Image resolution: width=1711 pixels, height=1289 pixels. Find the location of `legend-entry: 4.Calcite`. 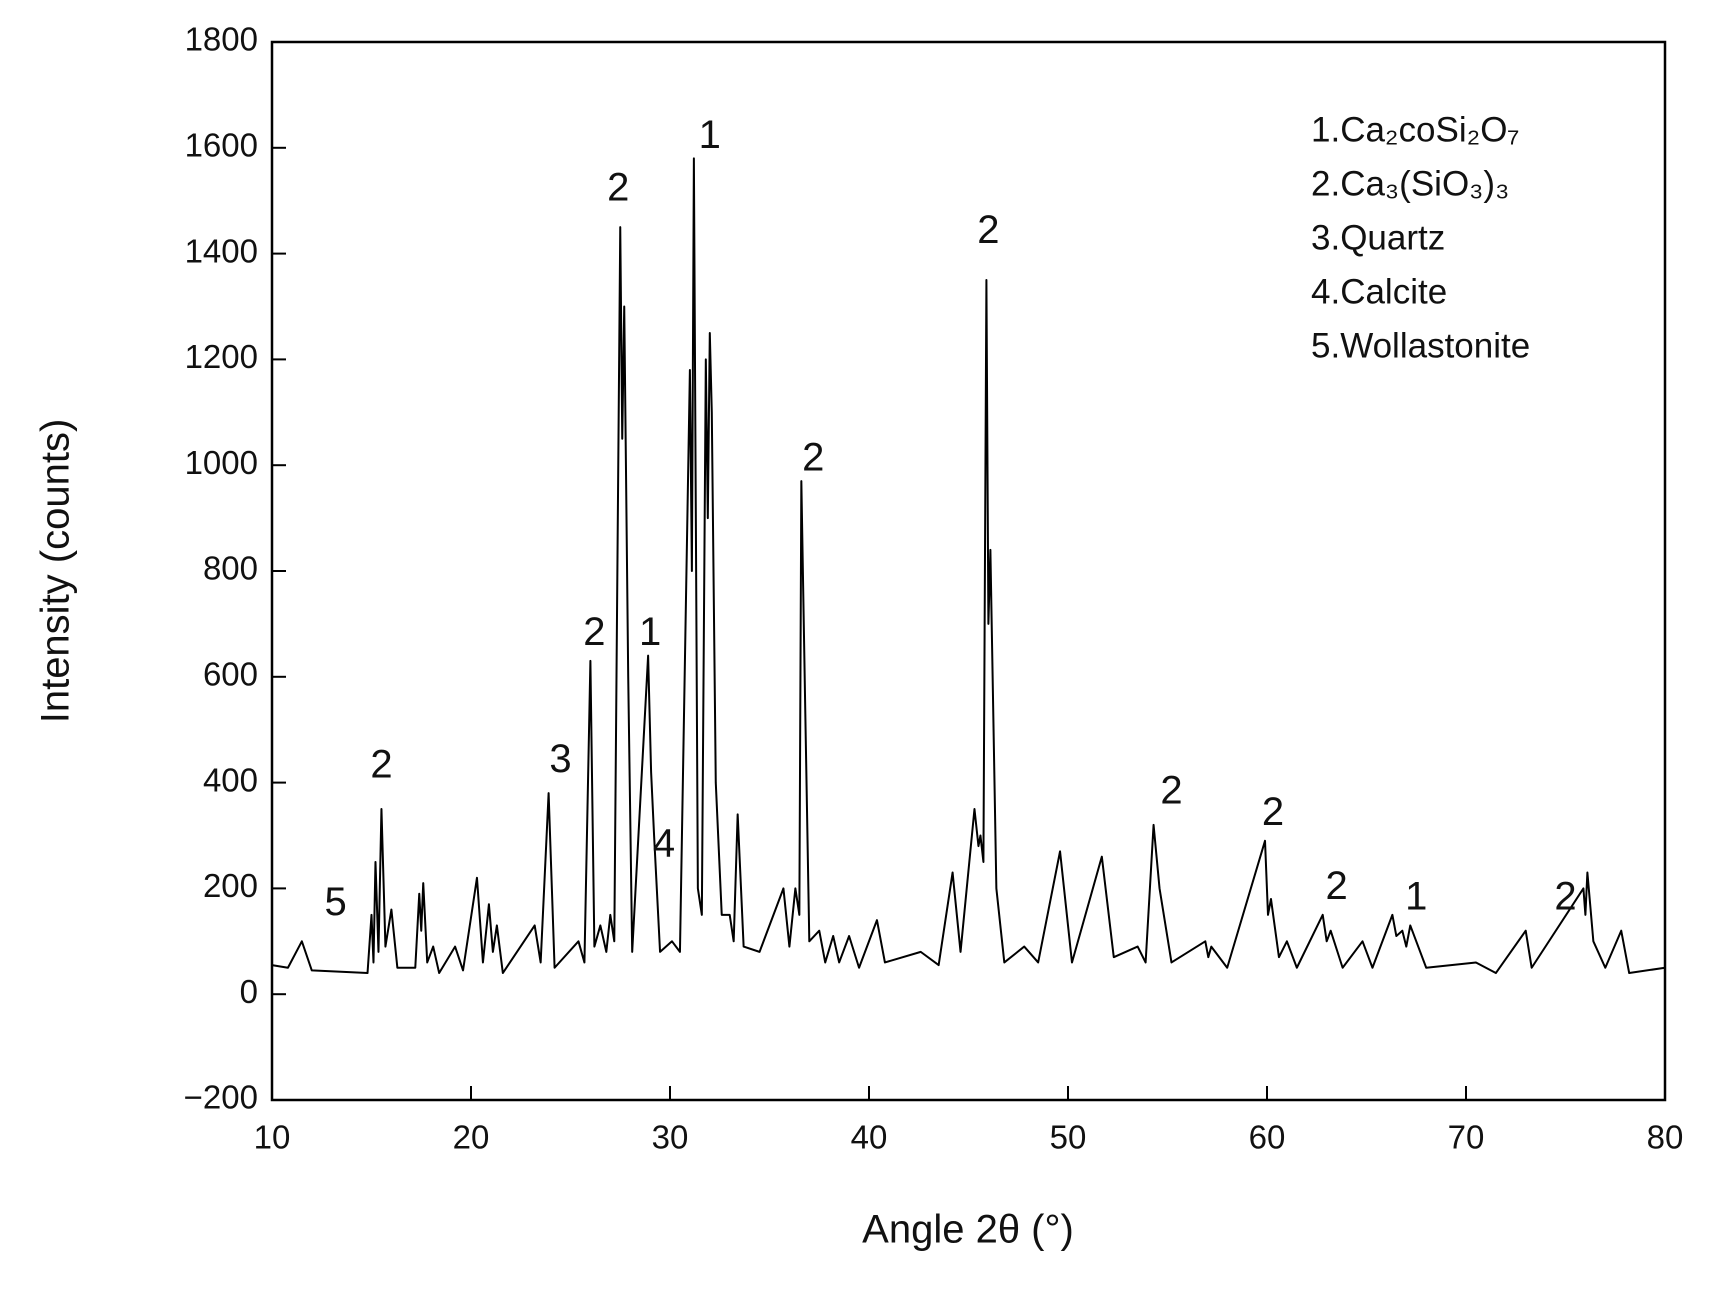

legend-entry: 4.Calcite is located at coordinates (1379, 291).